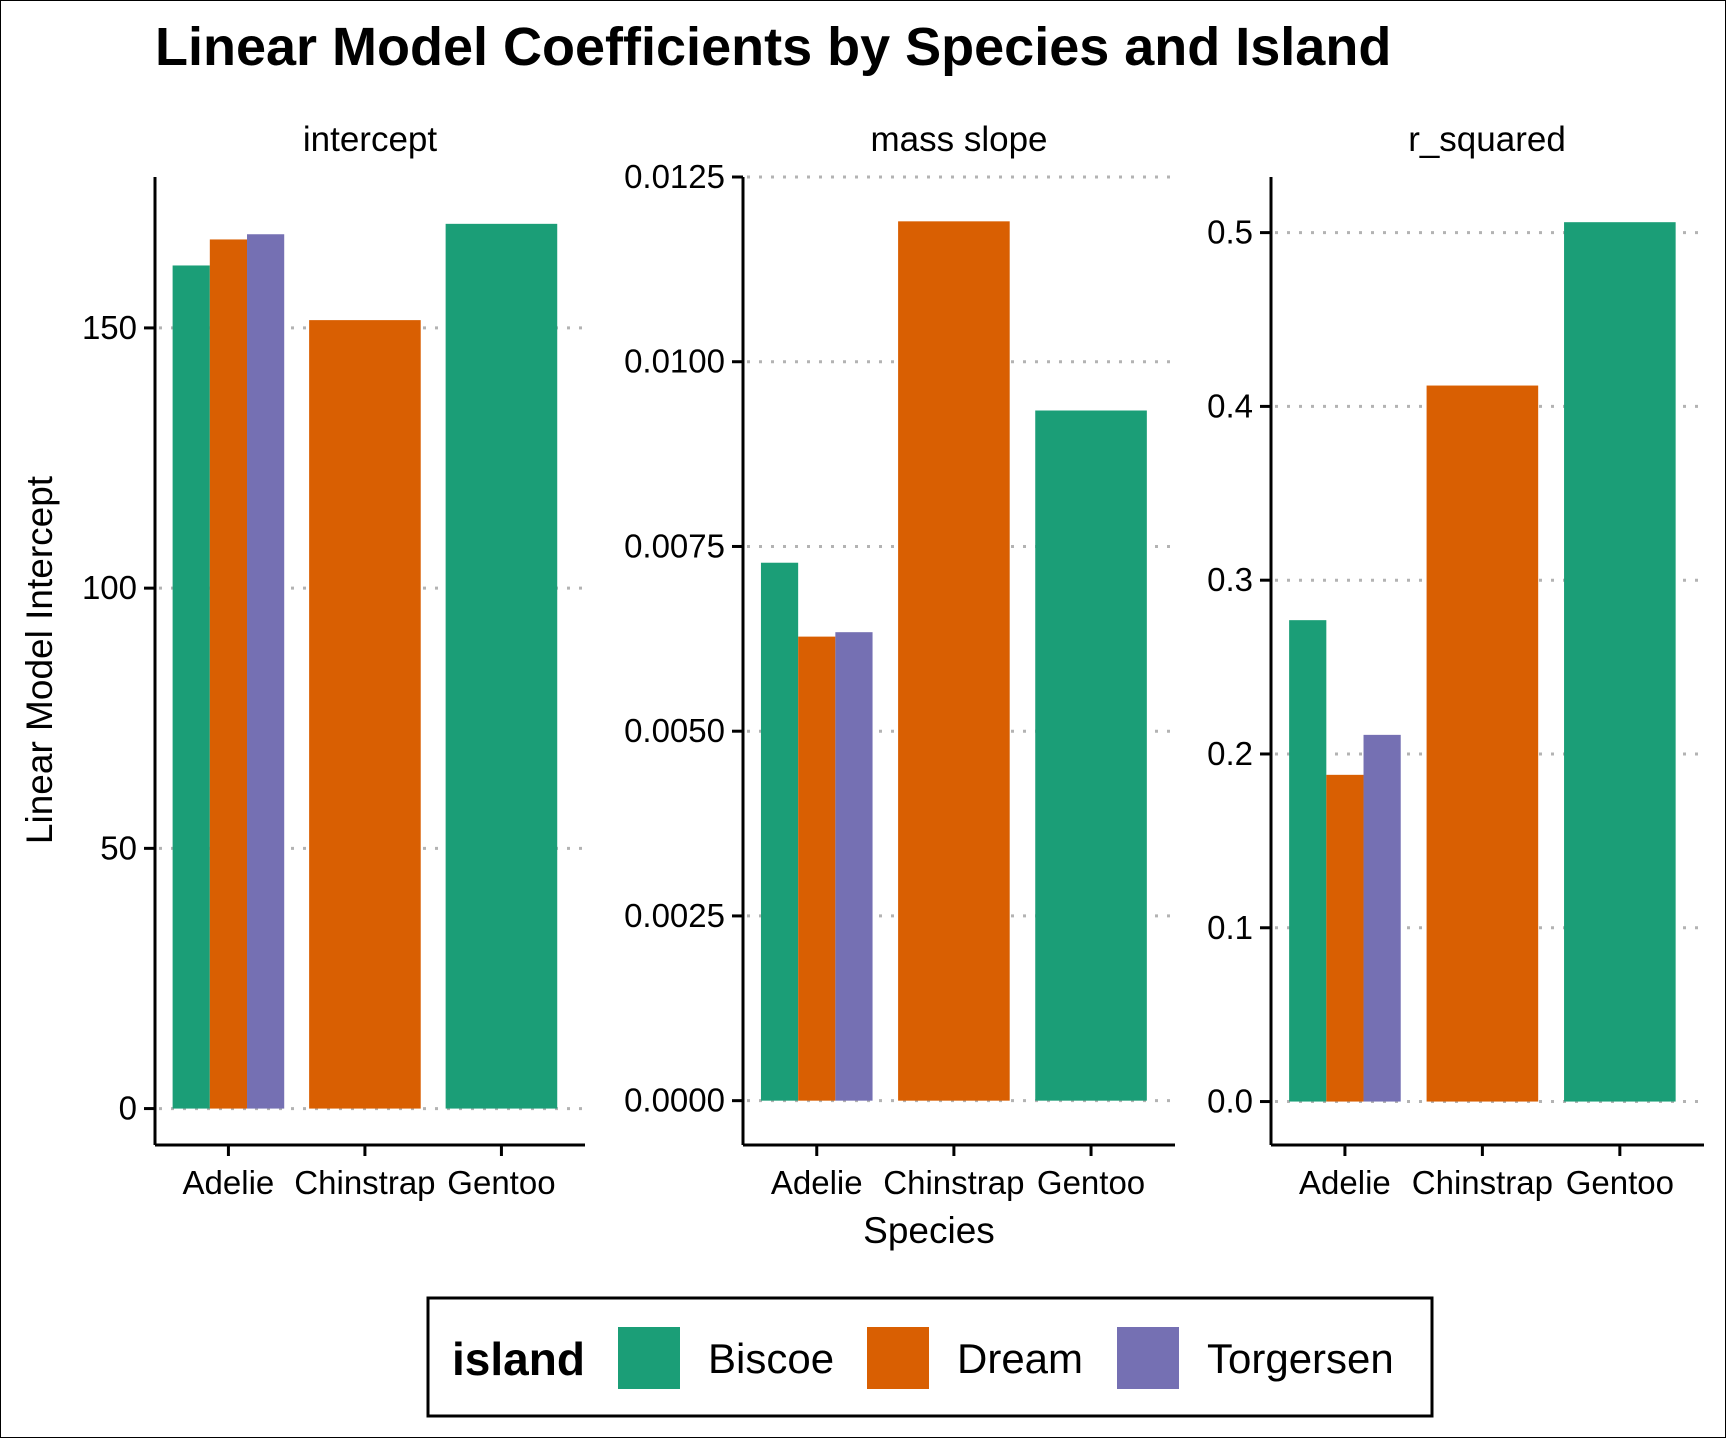 This screenshot has width=1728, height=1440. I want to click on y-tick-label: 0, so click(128, 1108).